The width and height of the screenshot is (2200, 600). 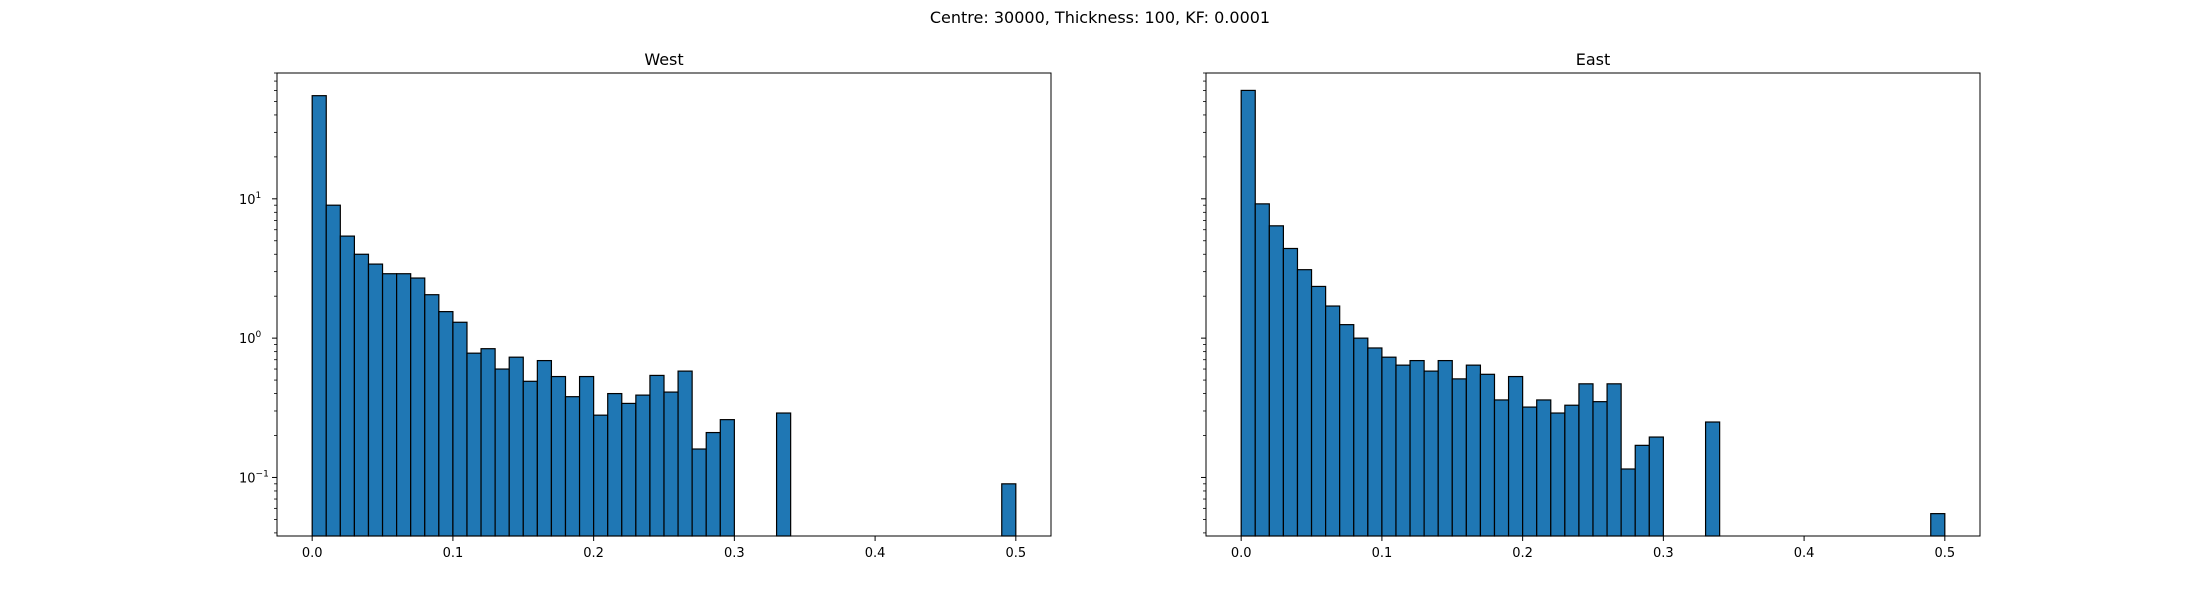 What do you see at coordinates (250, 199) in the screenshot?
I see `y-tick-label: 10¹` at bounding box center [250, 199].